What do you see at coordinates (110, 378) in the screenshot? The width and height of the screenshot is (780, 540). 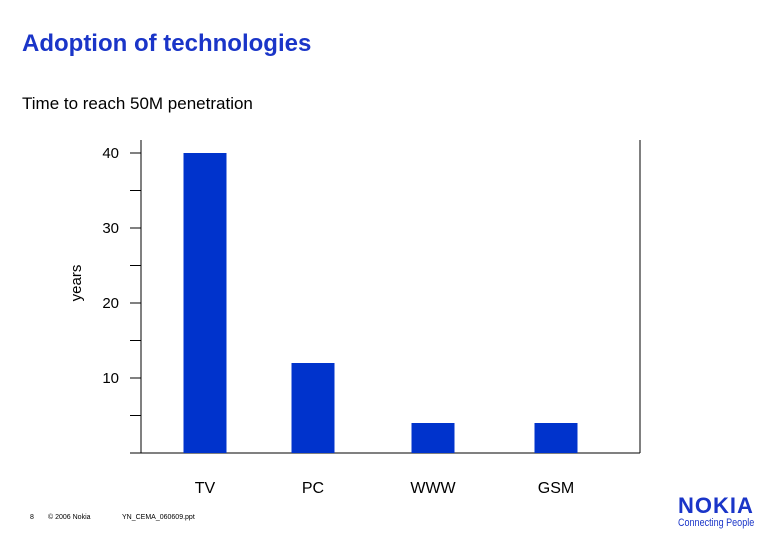 I see `y-tick-label: 10` at bounding box center [110, 378].